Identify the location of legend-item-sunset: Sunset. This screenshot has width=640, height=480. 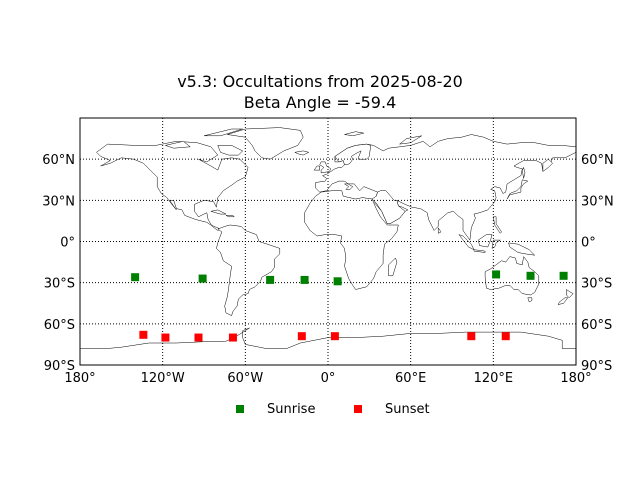
(392, 409).